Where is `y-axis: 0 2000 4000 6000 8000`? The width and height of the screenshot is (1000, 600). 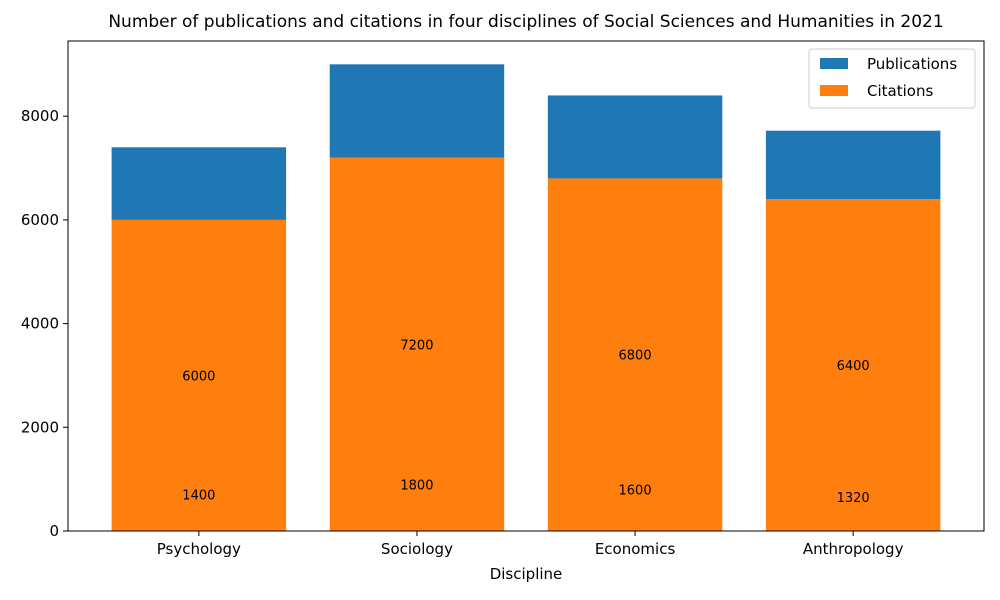
y-axis: 0 2000 4000 6000 8000 is located at coordinates (44, 323).